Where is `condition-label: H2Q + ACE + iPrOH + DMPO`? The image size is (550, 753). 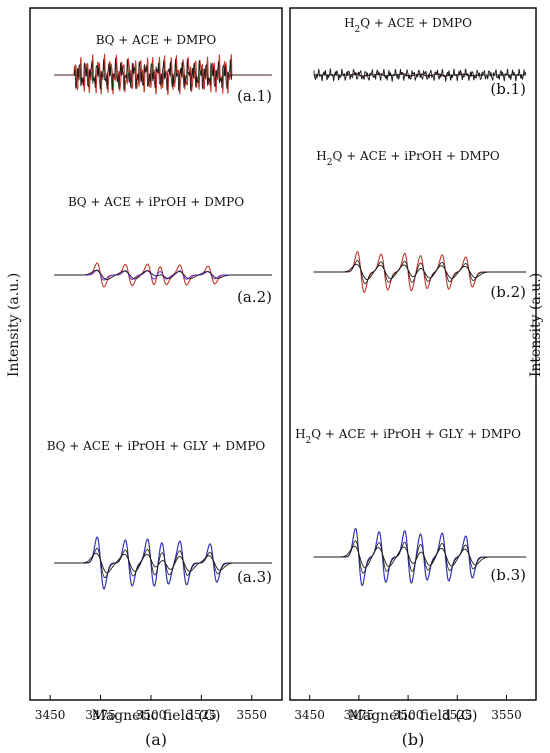 condition-label: H2Q + ACE + iPrOH + DMPO is located at coordinates (408, 158).